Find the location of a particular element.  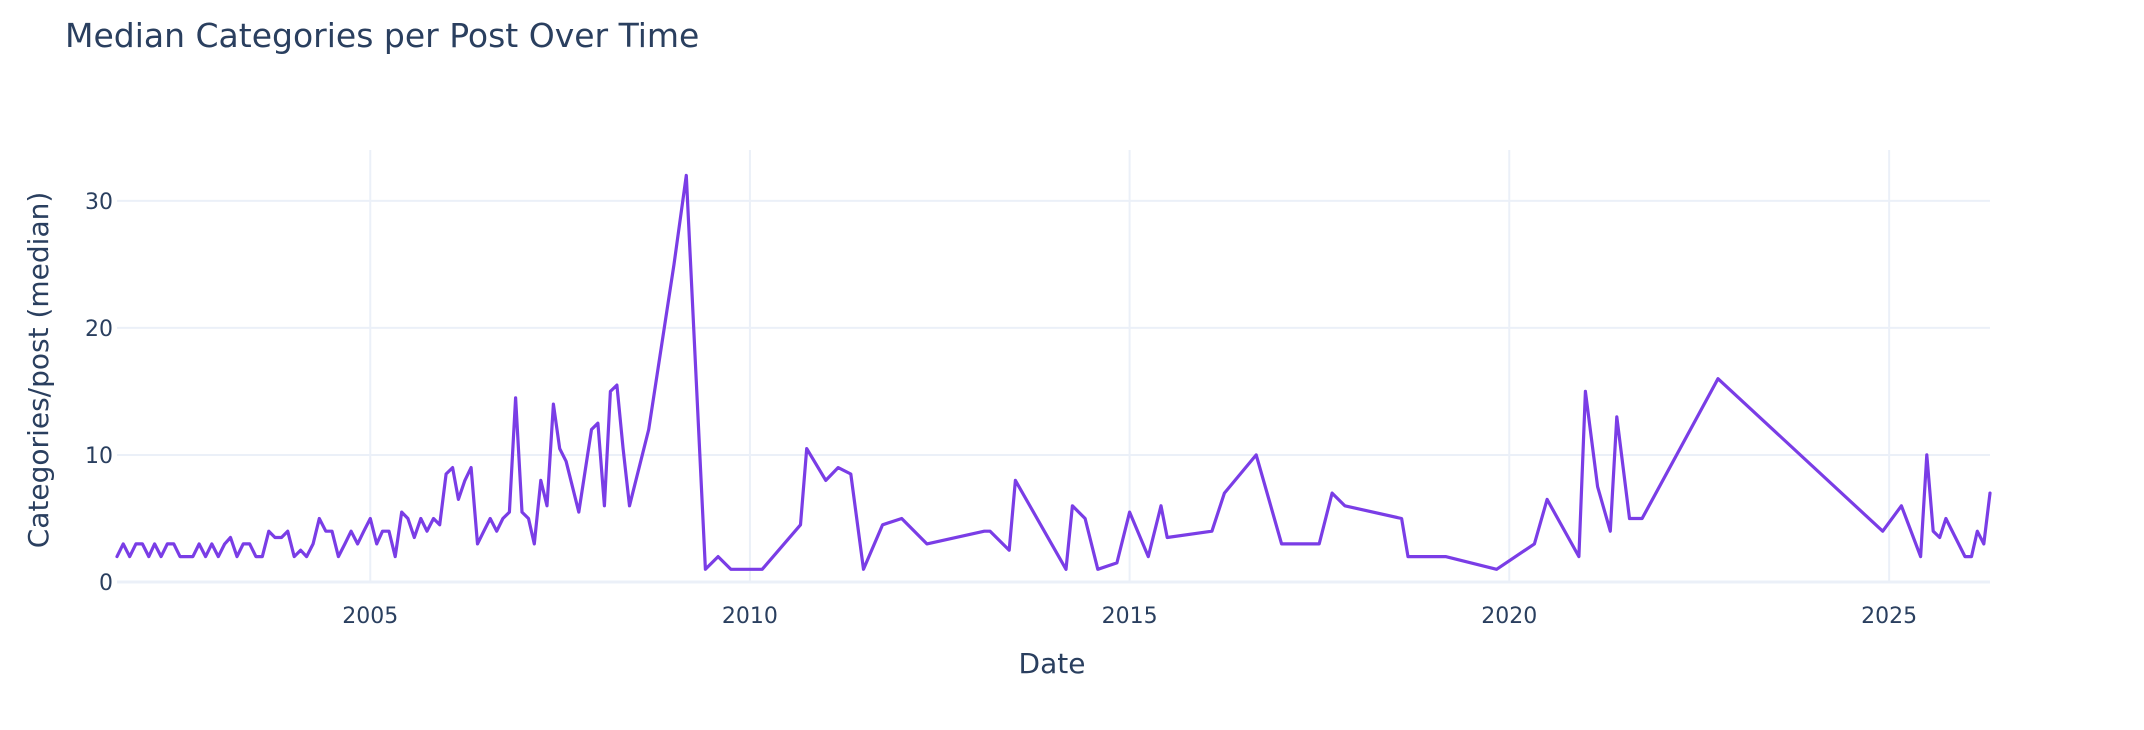

chart-title: Median Categories per Post Over Time is located at coordinates (382, 35).